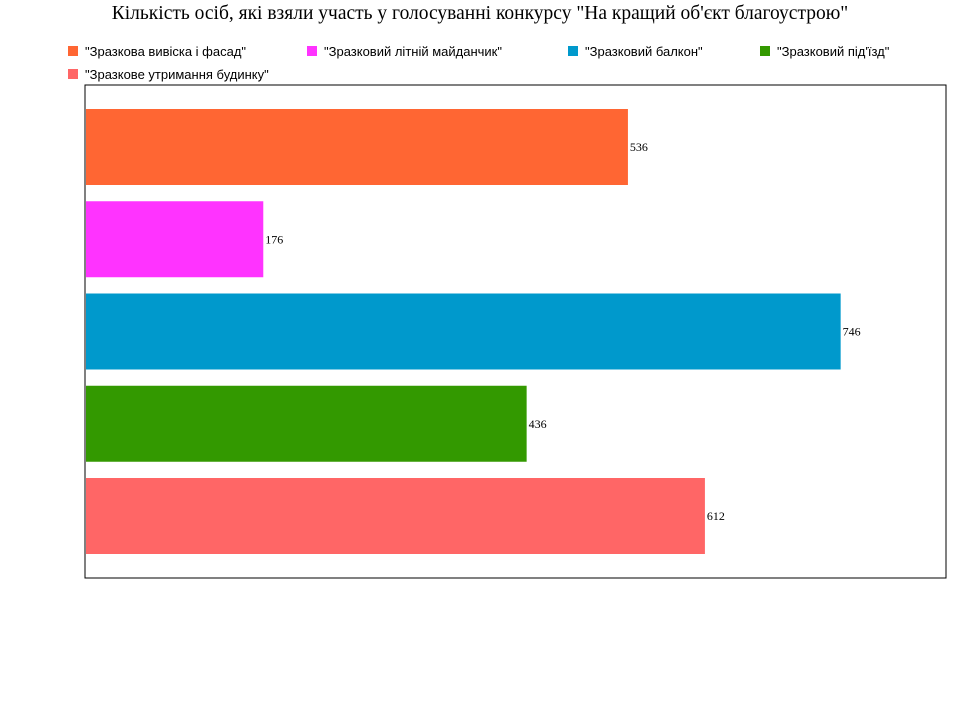  I want to click on legend-item: "Зразковий під'їзд", so click(824, 51).